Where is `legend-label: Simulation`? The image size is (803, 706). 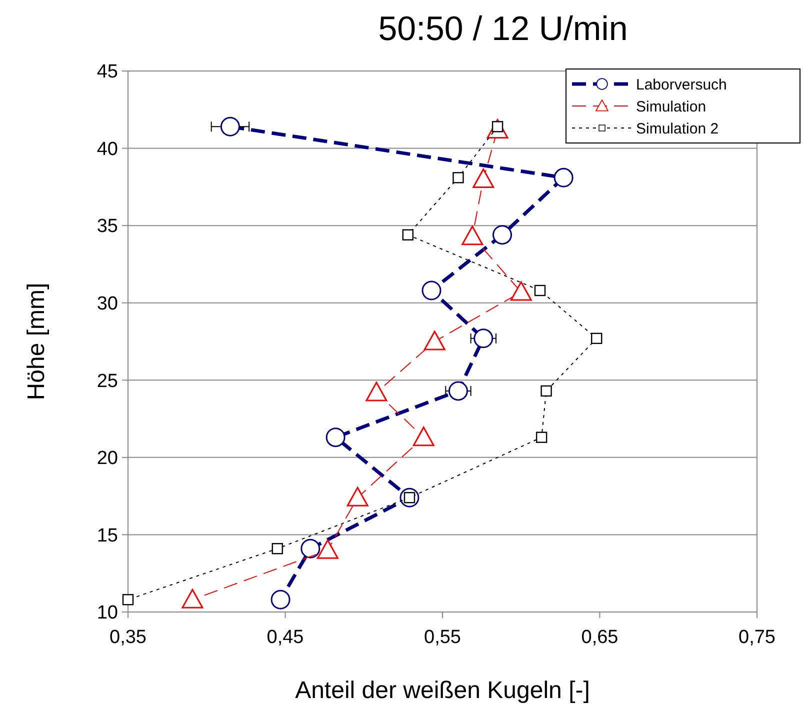 legend-label: Simulation is located at coordinates (671, 107).